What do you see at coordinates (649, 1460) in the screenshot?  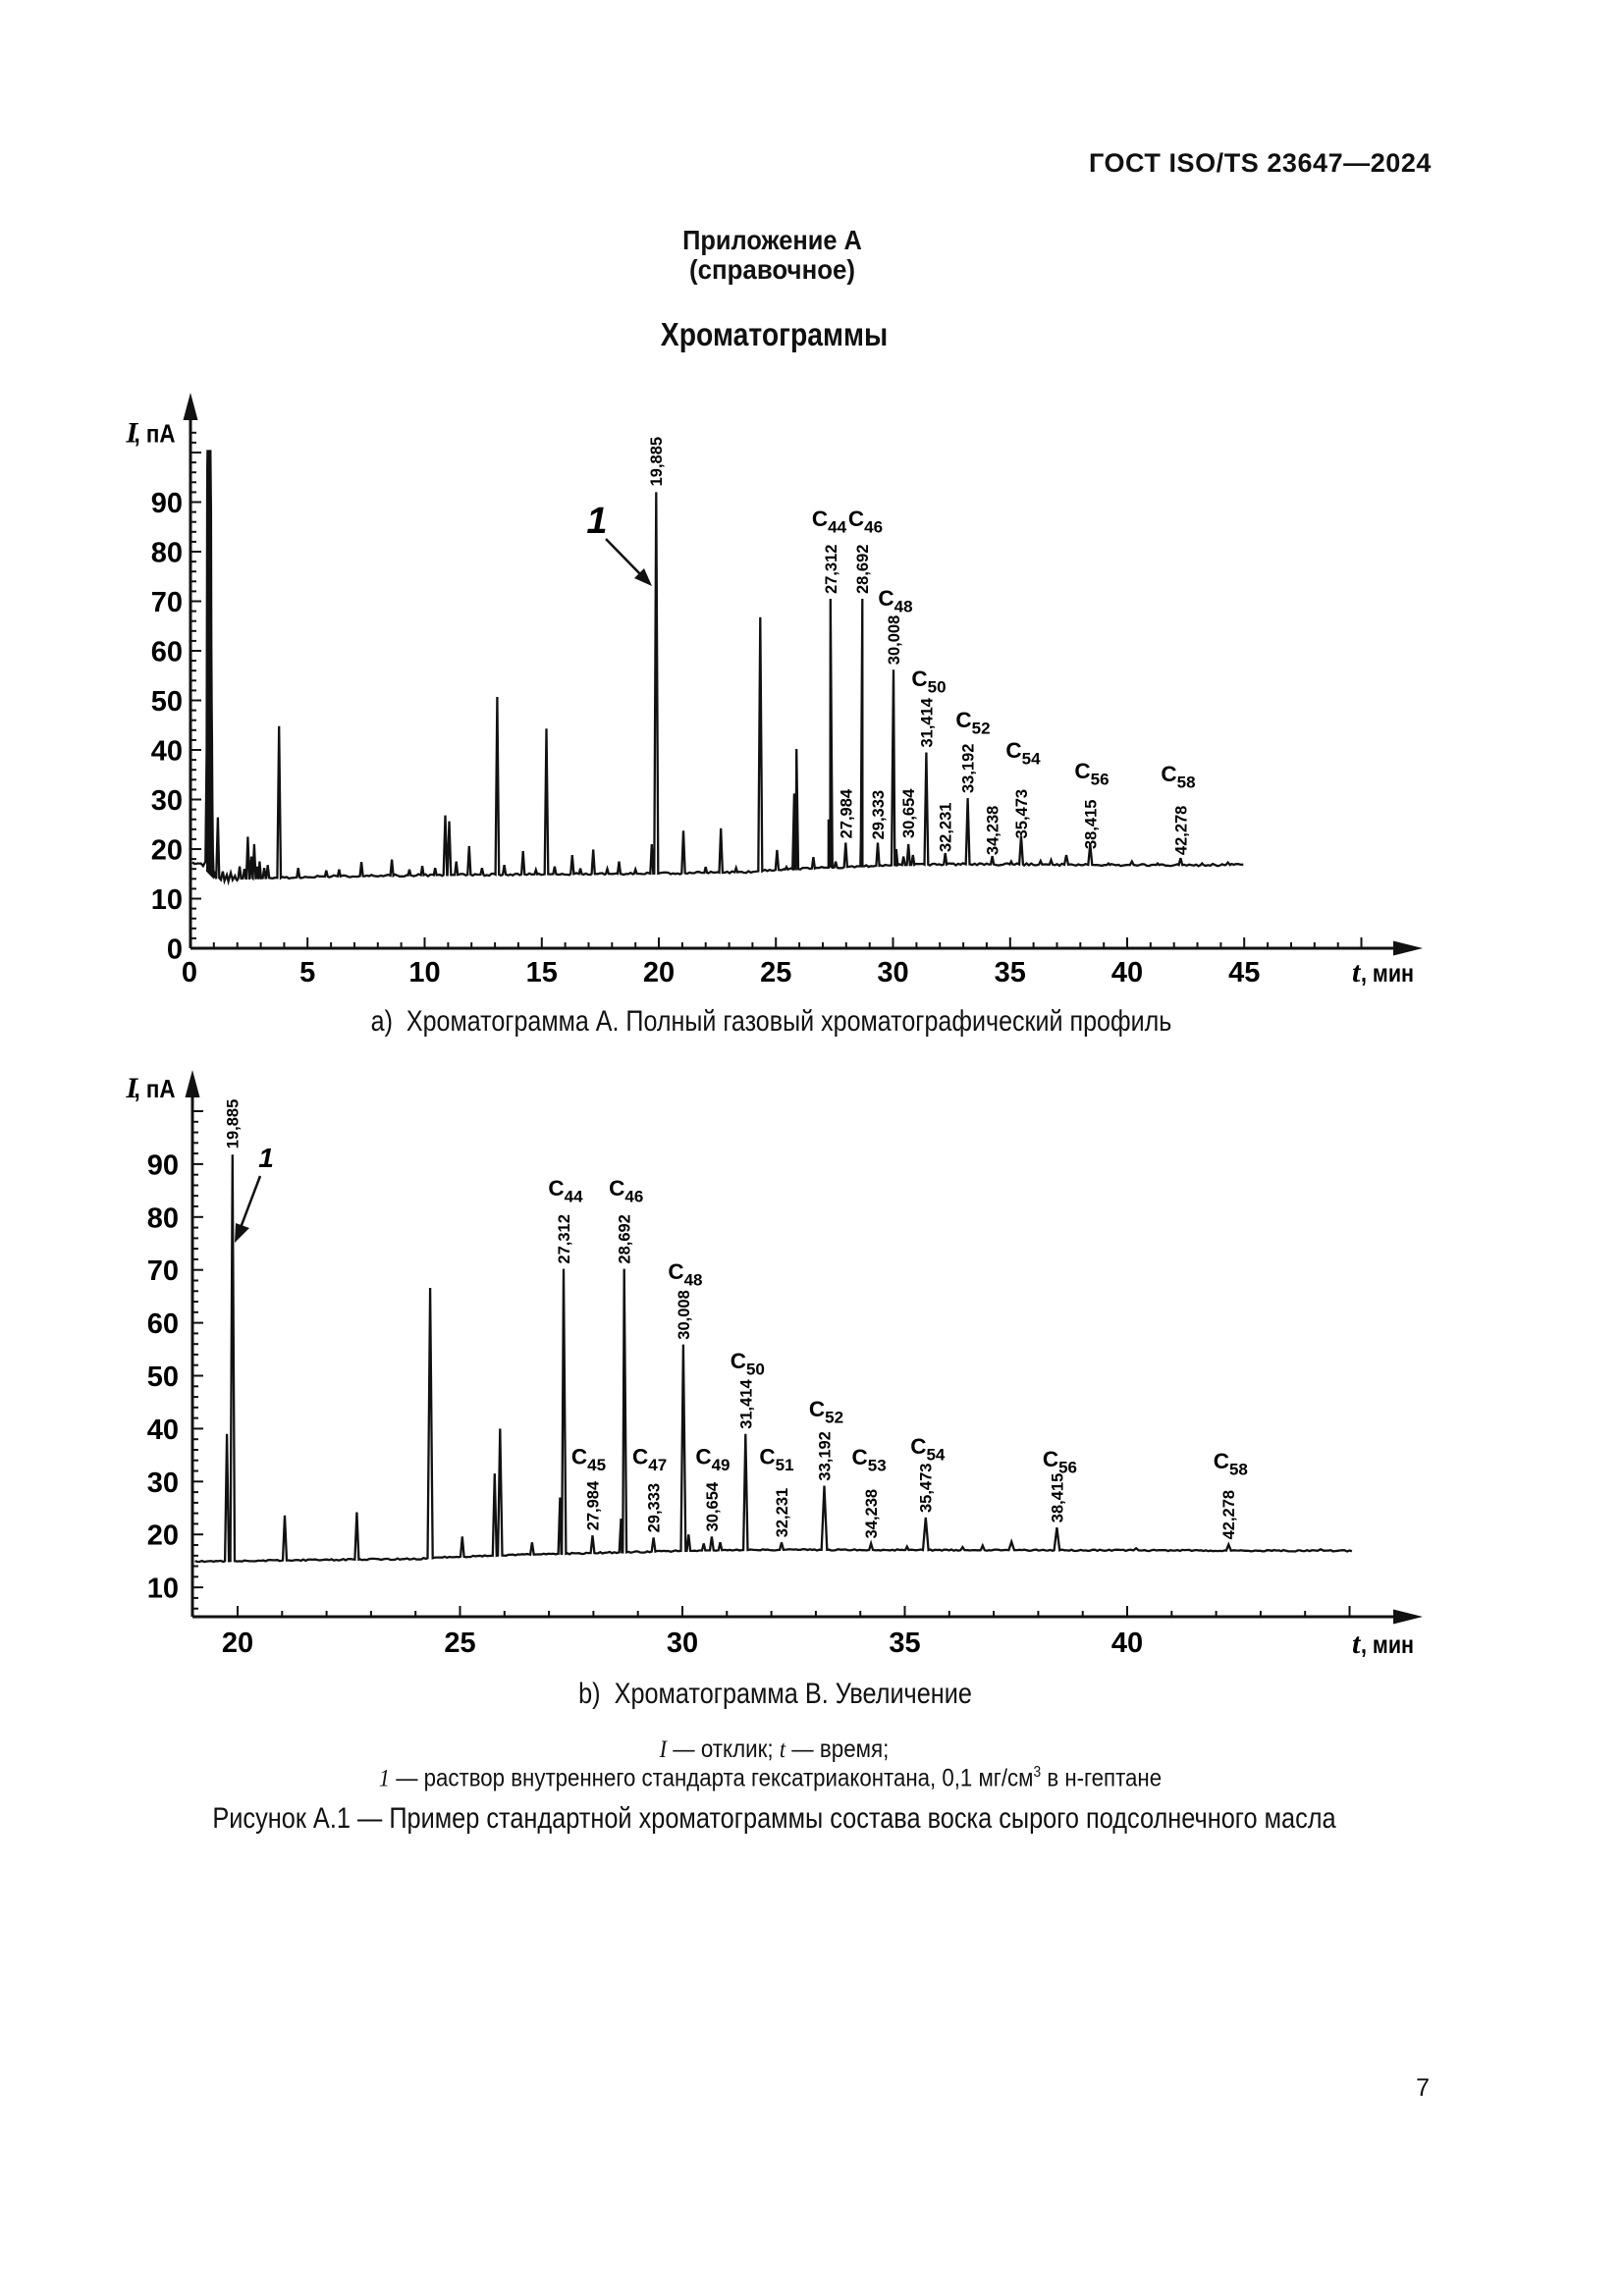 I see `svg-text: C47` at bounding box center [649, 1460].